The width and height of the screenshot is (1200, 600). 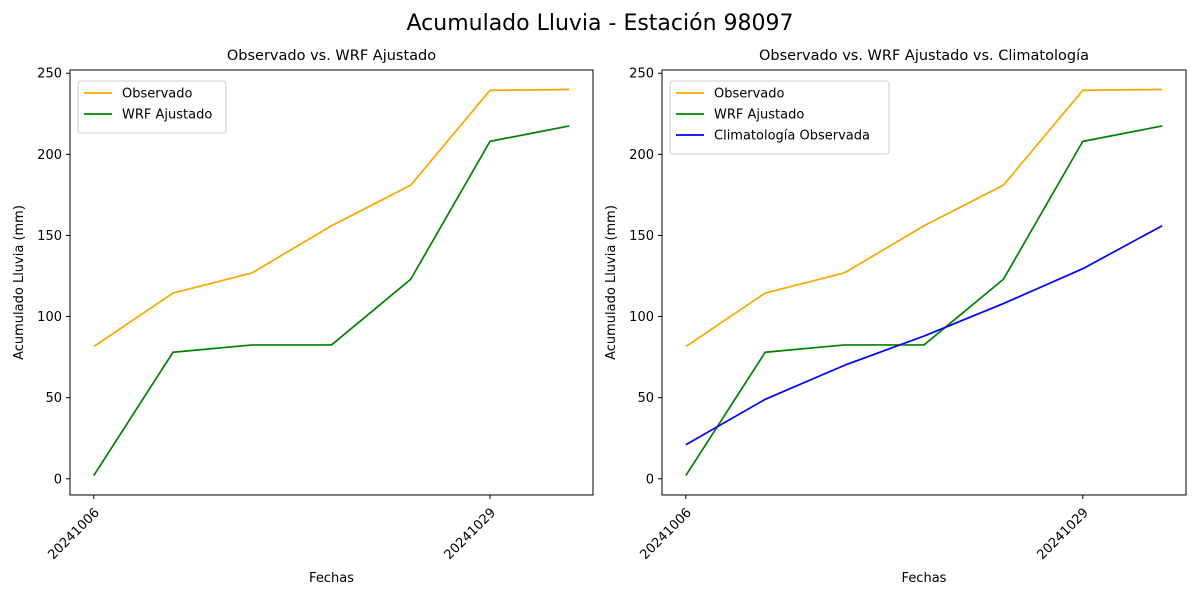 What do you see at coordinates (331, 56) in the screenshot?
I see `subplot-title: Observado vs. WRF Ajustado` at bounding box center [331, 56].